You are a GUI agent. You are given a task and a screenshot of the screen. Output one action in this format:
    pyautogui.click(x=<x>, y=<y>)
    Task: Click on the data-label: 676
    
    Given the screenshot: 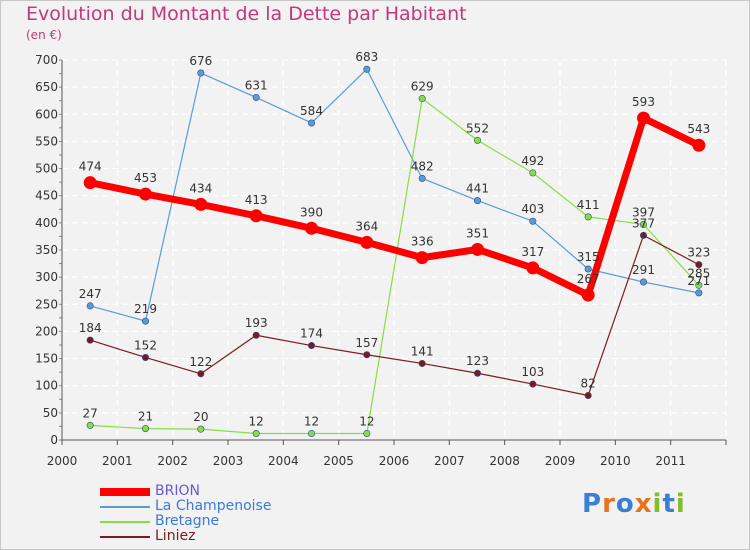 What is the action you would take?
    pyautogui.click(x=200, y=61)
    